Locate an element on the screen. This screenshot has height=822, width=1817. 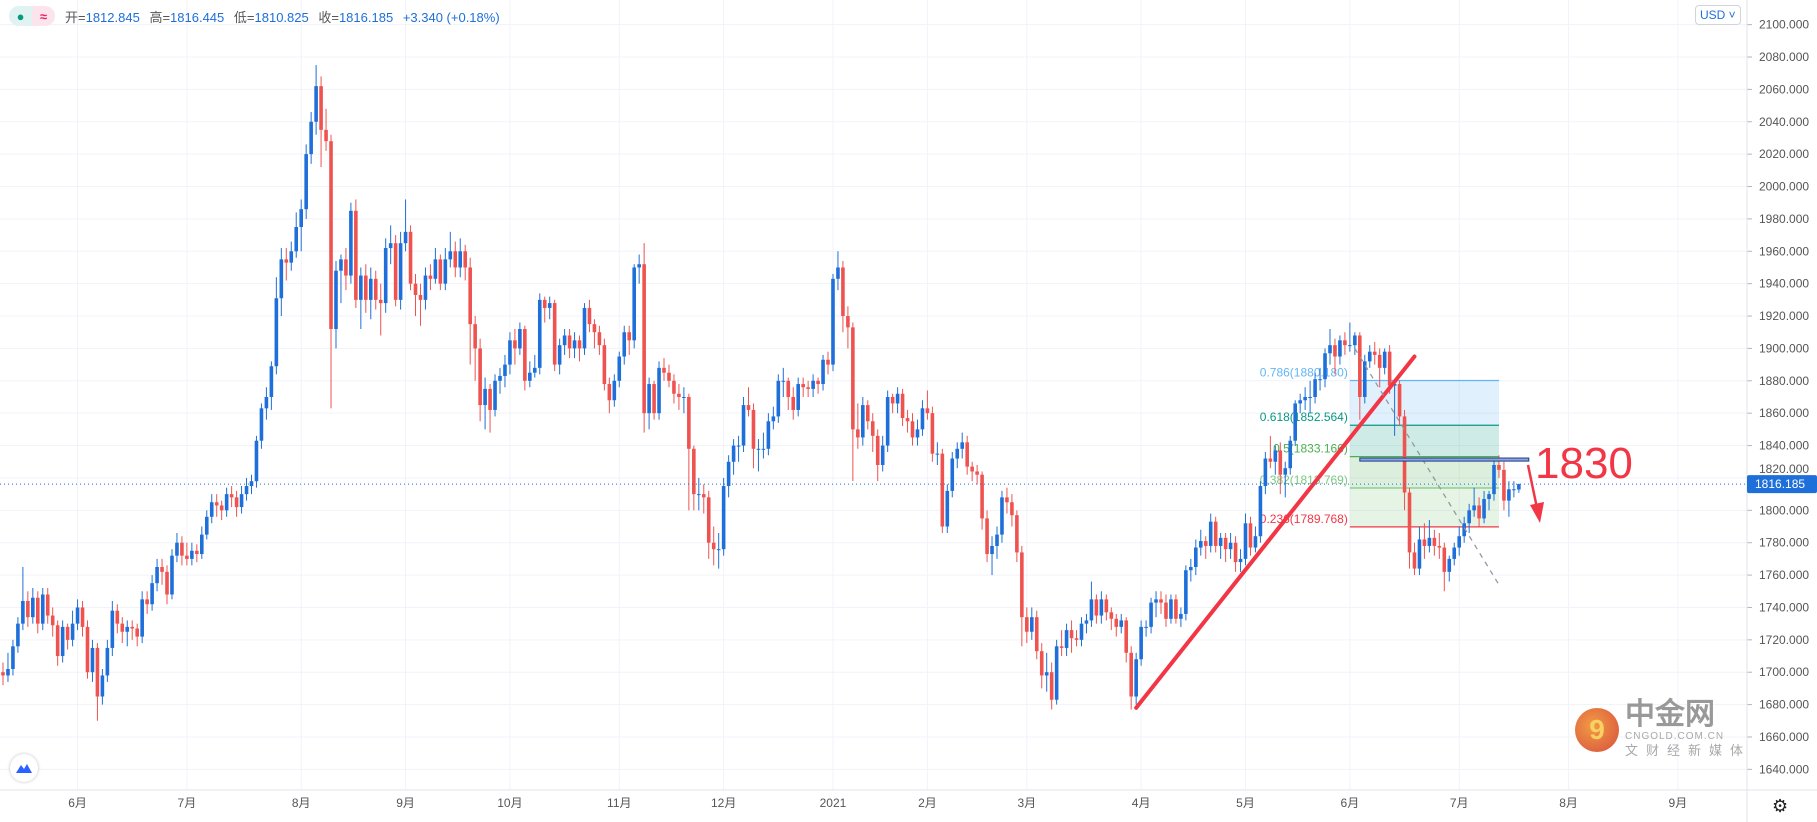
price-tick-label: 2040.000 is located at coordinates (1784, 122).